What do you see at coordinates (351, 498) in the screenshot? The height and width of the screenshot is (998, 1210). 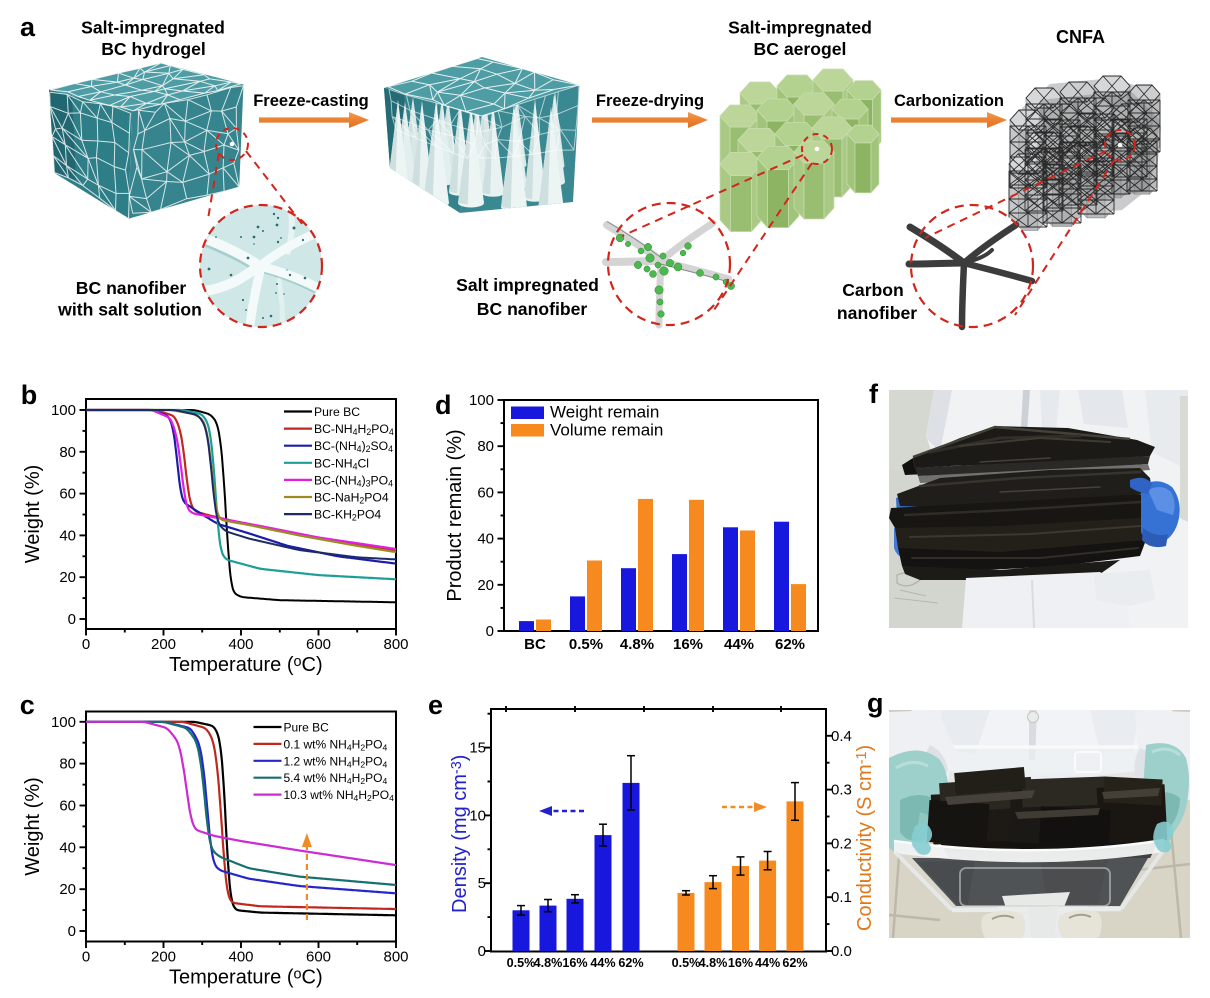 I see `svg-text: BC-NaH2PO4` at bounding box center [351, 498].